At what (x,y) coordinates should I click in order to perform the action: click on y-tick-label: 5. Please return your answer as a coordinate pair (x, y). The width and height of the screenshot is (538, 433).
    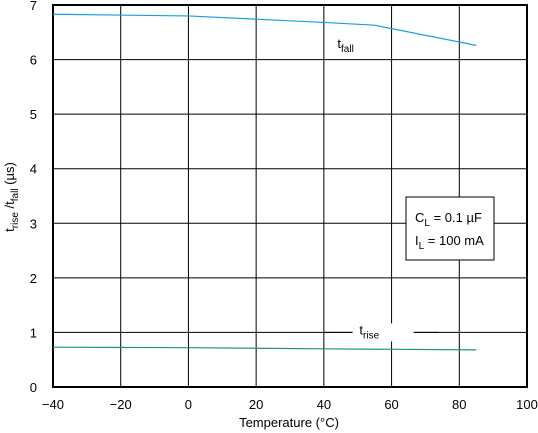
    Looking at the image, I should click on (33, 114).